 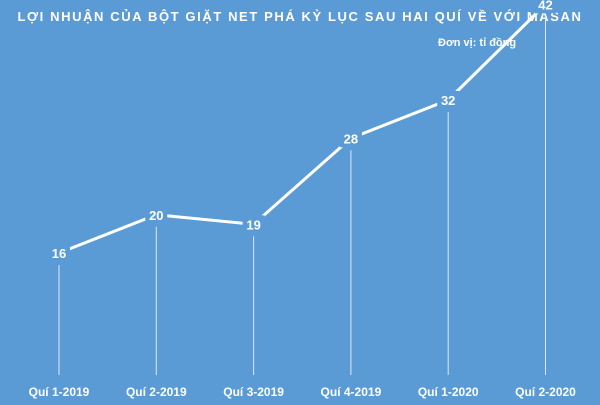 I want to click on x-tick-label: Quí 4-2019, so click(x=351, y=392).